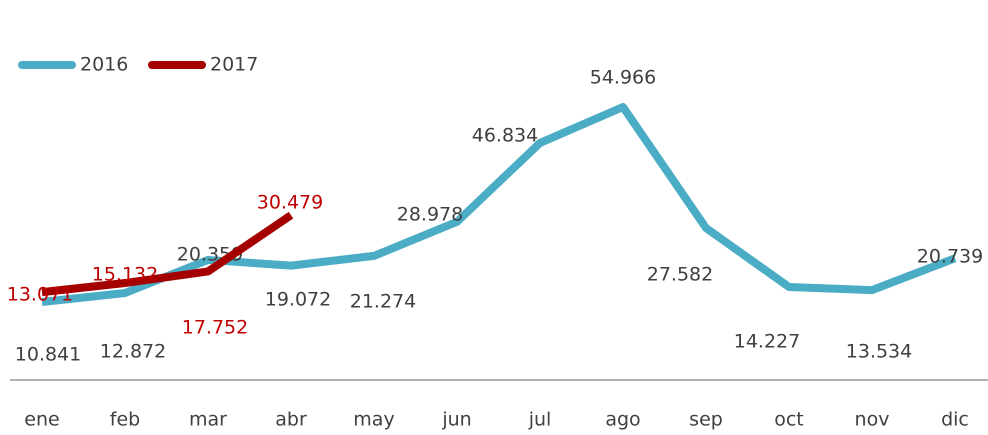 This screenshot has height=435, width=988. Describe the element at coordinates (133, 352) in the screenshot. I see `data-label: 12.872` at that location.